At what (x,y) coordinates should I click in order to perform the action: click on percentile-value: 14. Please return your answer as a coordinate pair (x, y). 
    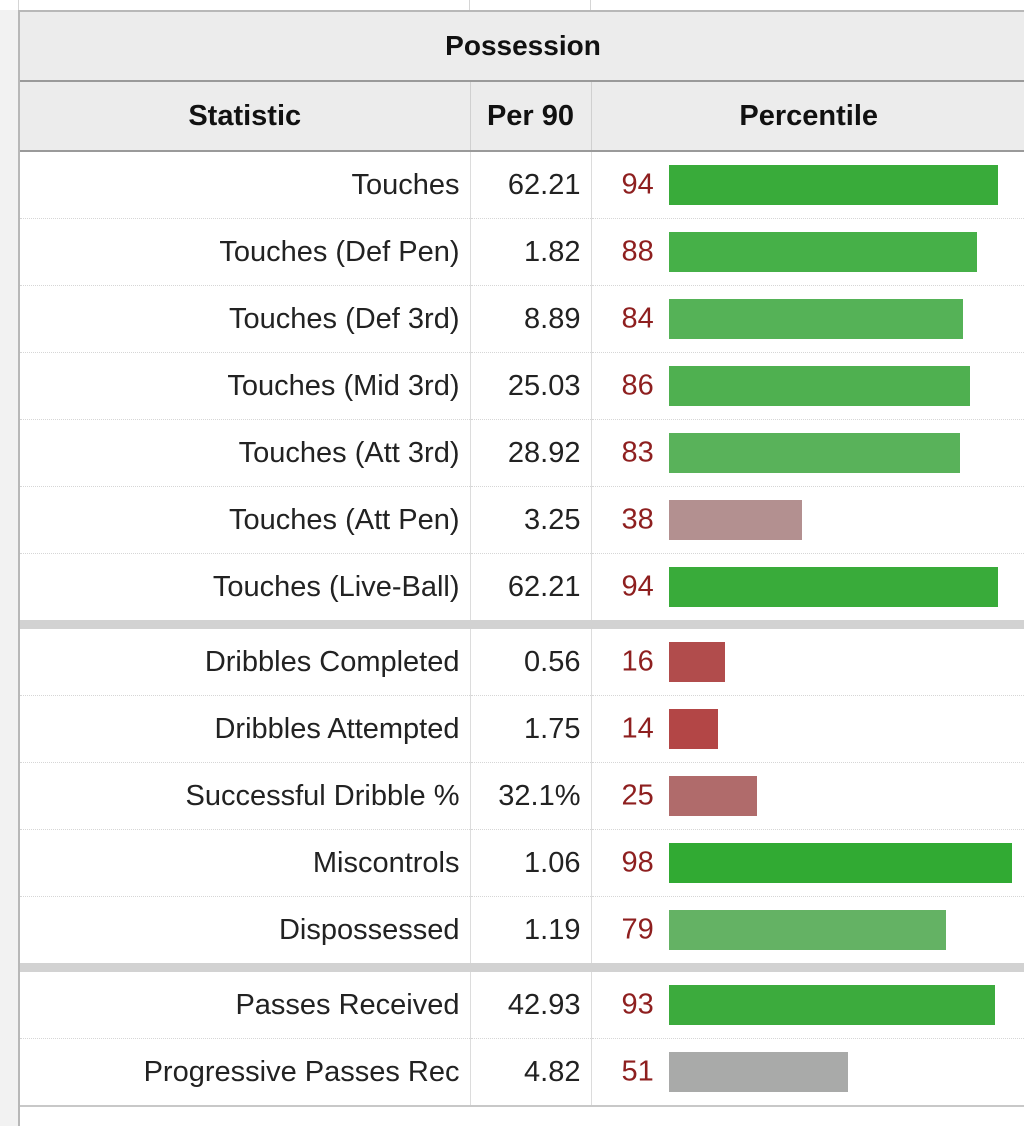
    Looking at the image, I should click on (637, 728).